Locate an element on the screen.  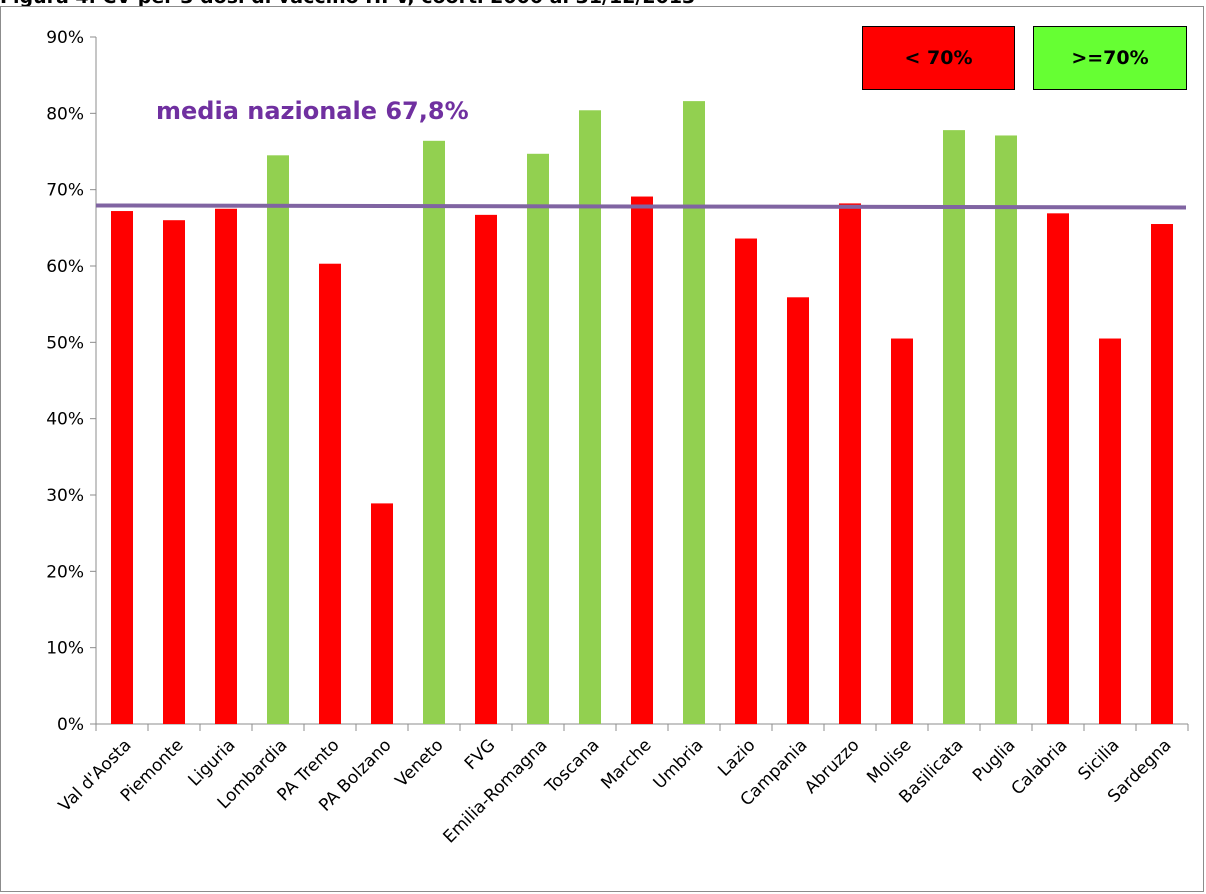
y-axis: 0% 10% 20% 30% 40% 50% 60% 70% 80% 90% is located at coordinates (71, 381).